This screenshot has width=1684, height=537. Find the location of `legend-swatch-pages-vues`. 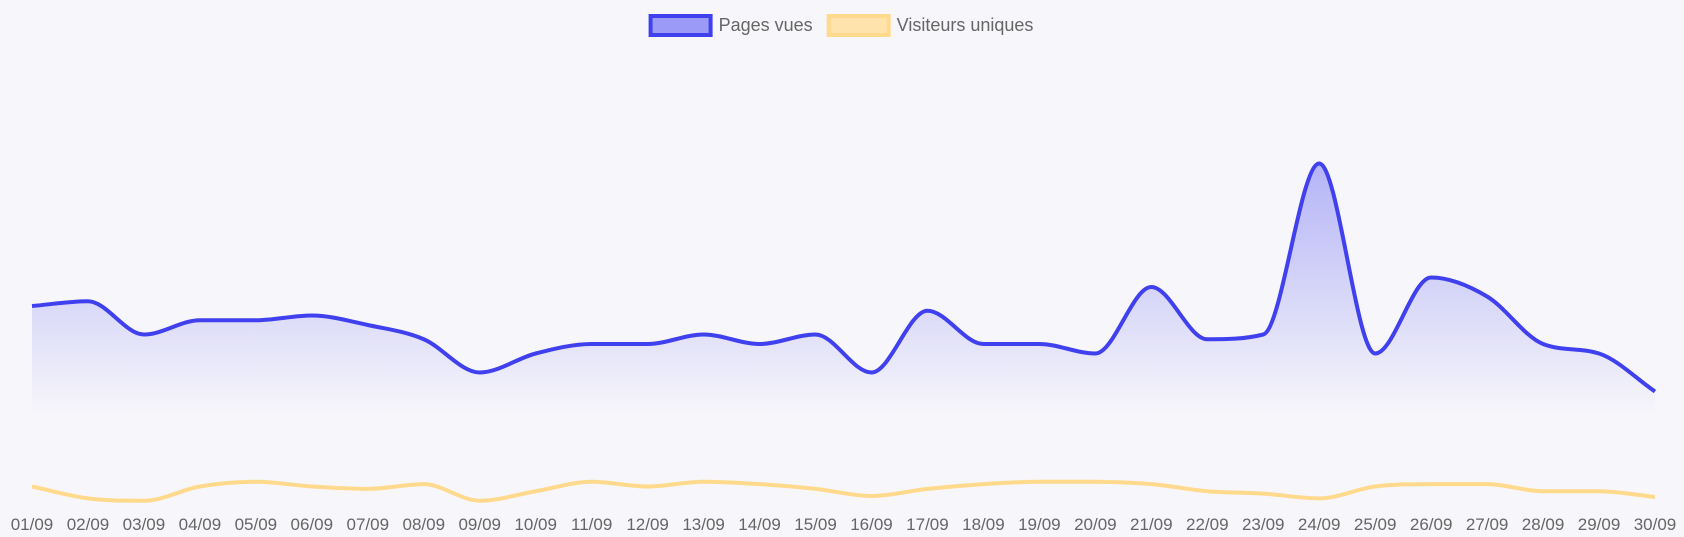

legend-swatch-pages-vues is located at coordinates (680, 25).